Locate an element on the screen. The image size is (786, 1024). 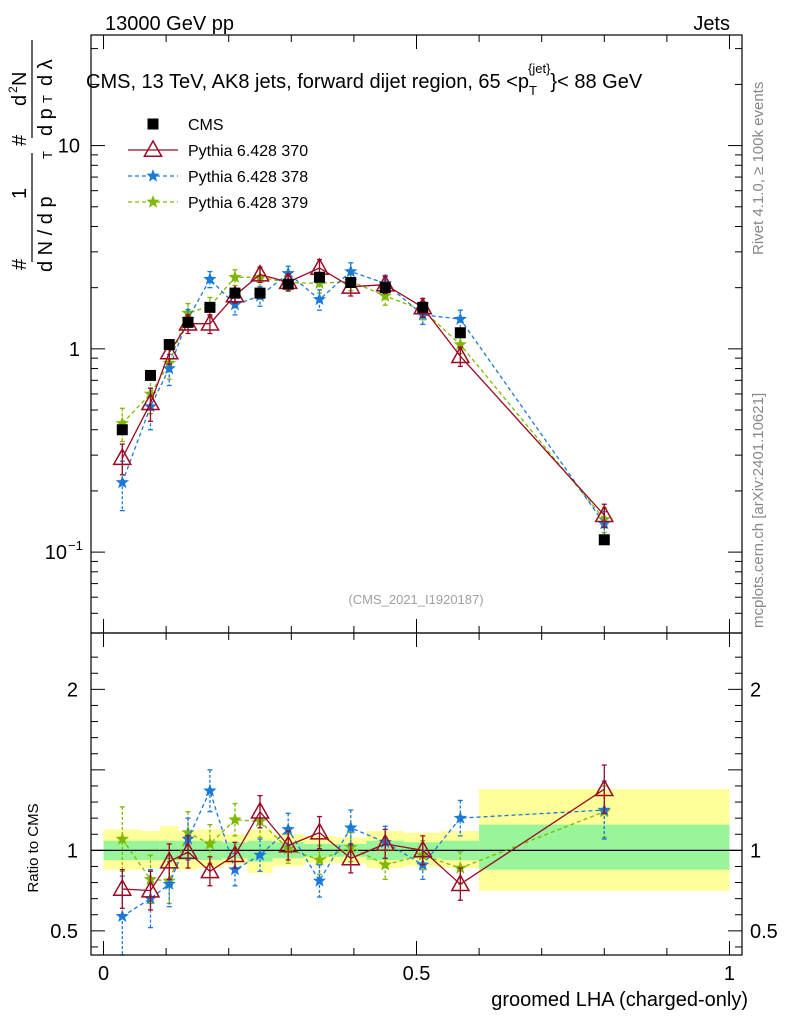
ylabel-frac2-num-n: N is located at coordinates (20, 79).